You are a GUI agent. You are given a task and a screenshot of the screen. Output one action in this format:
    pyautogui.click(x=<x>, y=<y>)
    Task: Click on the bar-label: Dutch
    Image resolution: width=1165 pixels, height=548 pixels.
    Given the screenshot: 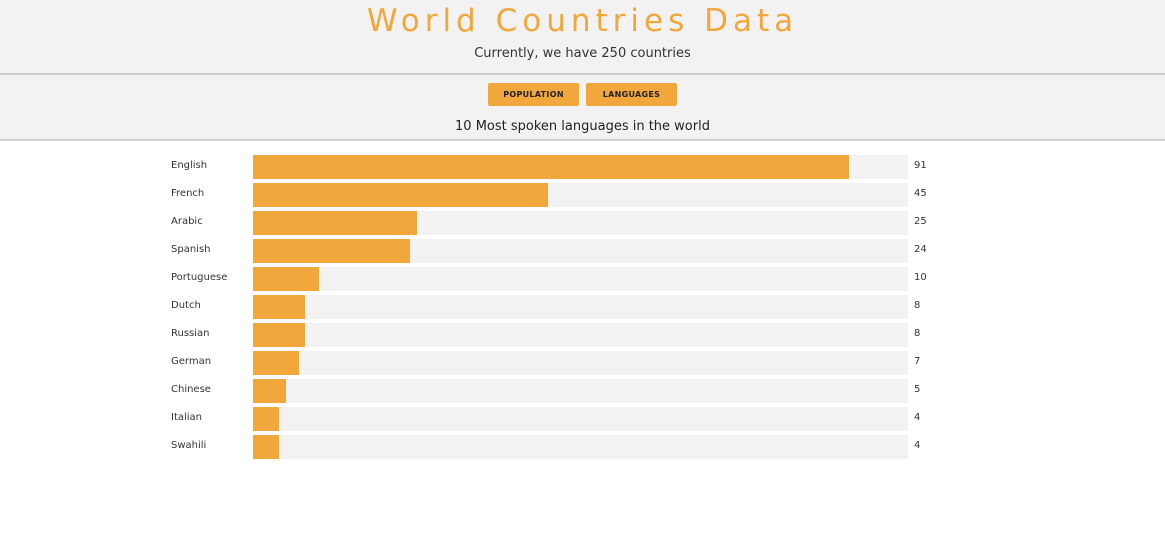 What is the action you would take?
    pyautogui.click(x=186, y=305)
    